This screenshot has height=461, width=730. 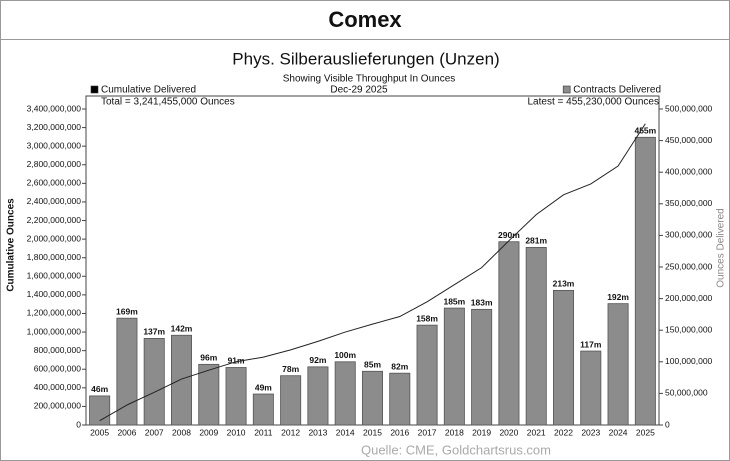 I want to click on y-tick-label: 2,600,000,000, so click(x=54, y=183).